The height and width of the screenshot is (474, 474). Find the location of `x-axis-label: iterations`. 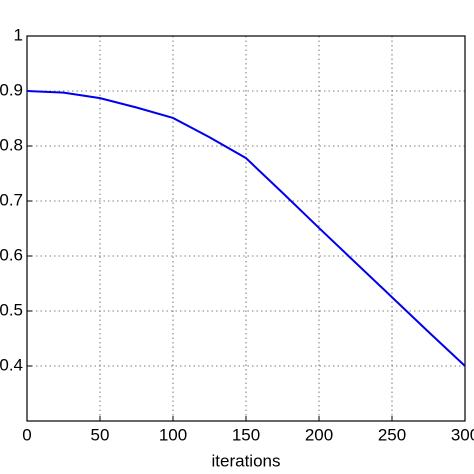

x-axis-label: iterations is located at coordinates (246, 460).